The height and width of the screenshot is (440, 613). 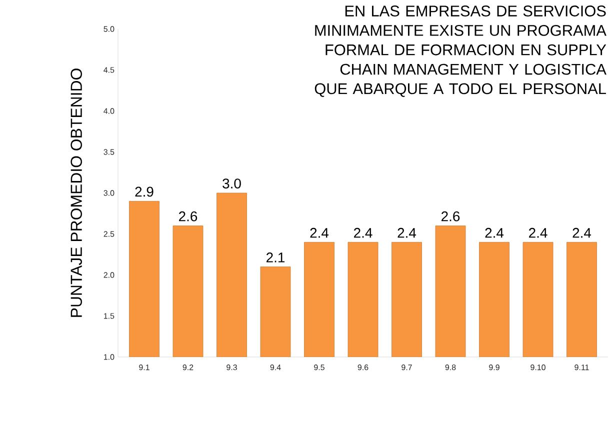 I want to click on data-label: 2.1, so click(x=275, y=257).